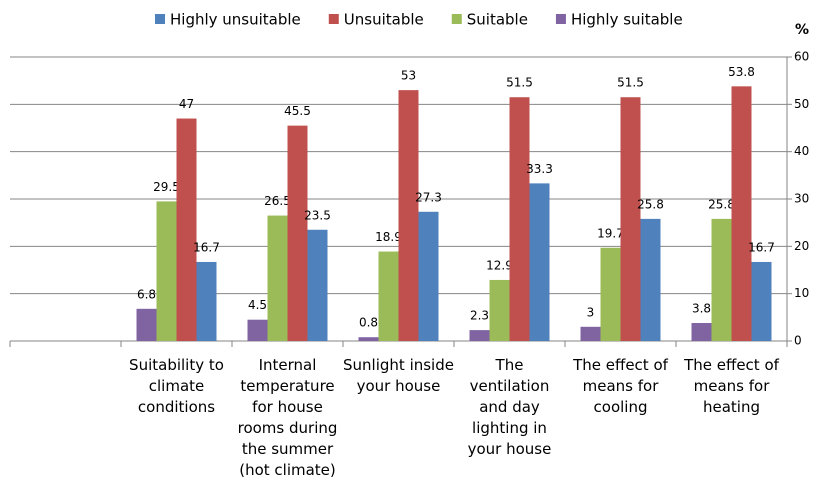 This screenshot has height=497, width=814. Describe the element at coordinates (146, 294) in the screenshot. I see `data-label: 6.8` at that location.